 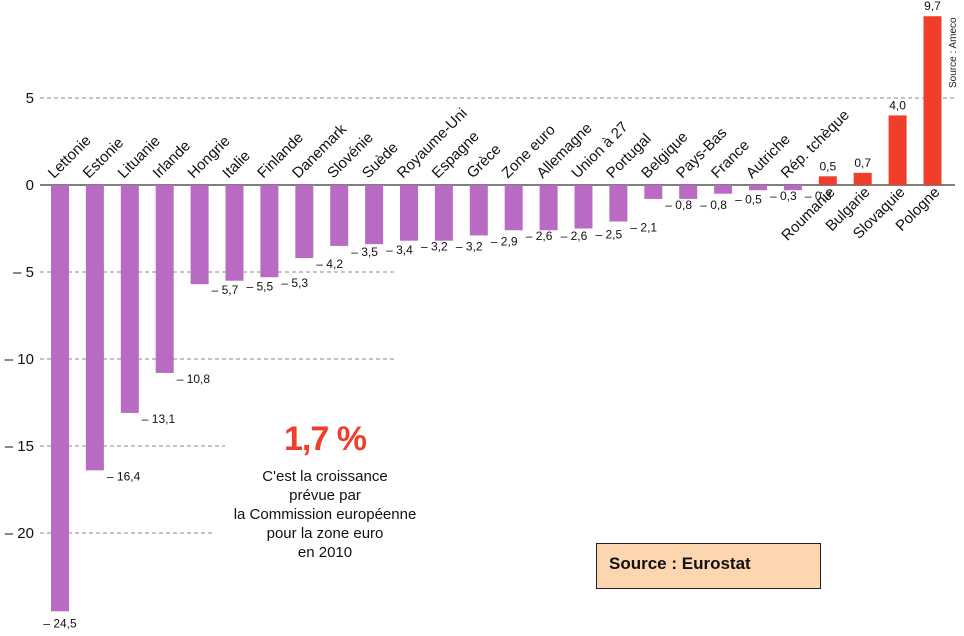 I want to click on value-label: – 3,5, so click(x=364, y=252).